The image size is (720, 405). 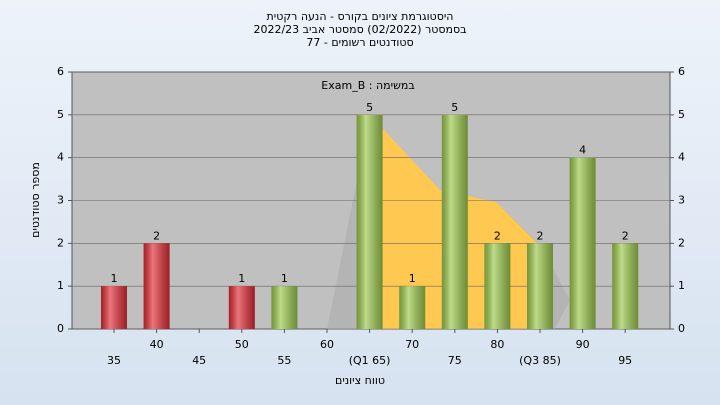 I want to click on x-tick-label: 40, so click(x=157, y=344).